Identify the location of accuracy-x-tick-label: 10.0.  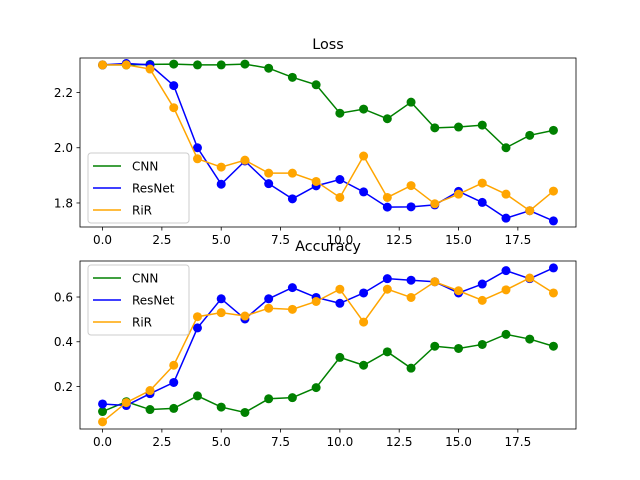
(340, 442).